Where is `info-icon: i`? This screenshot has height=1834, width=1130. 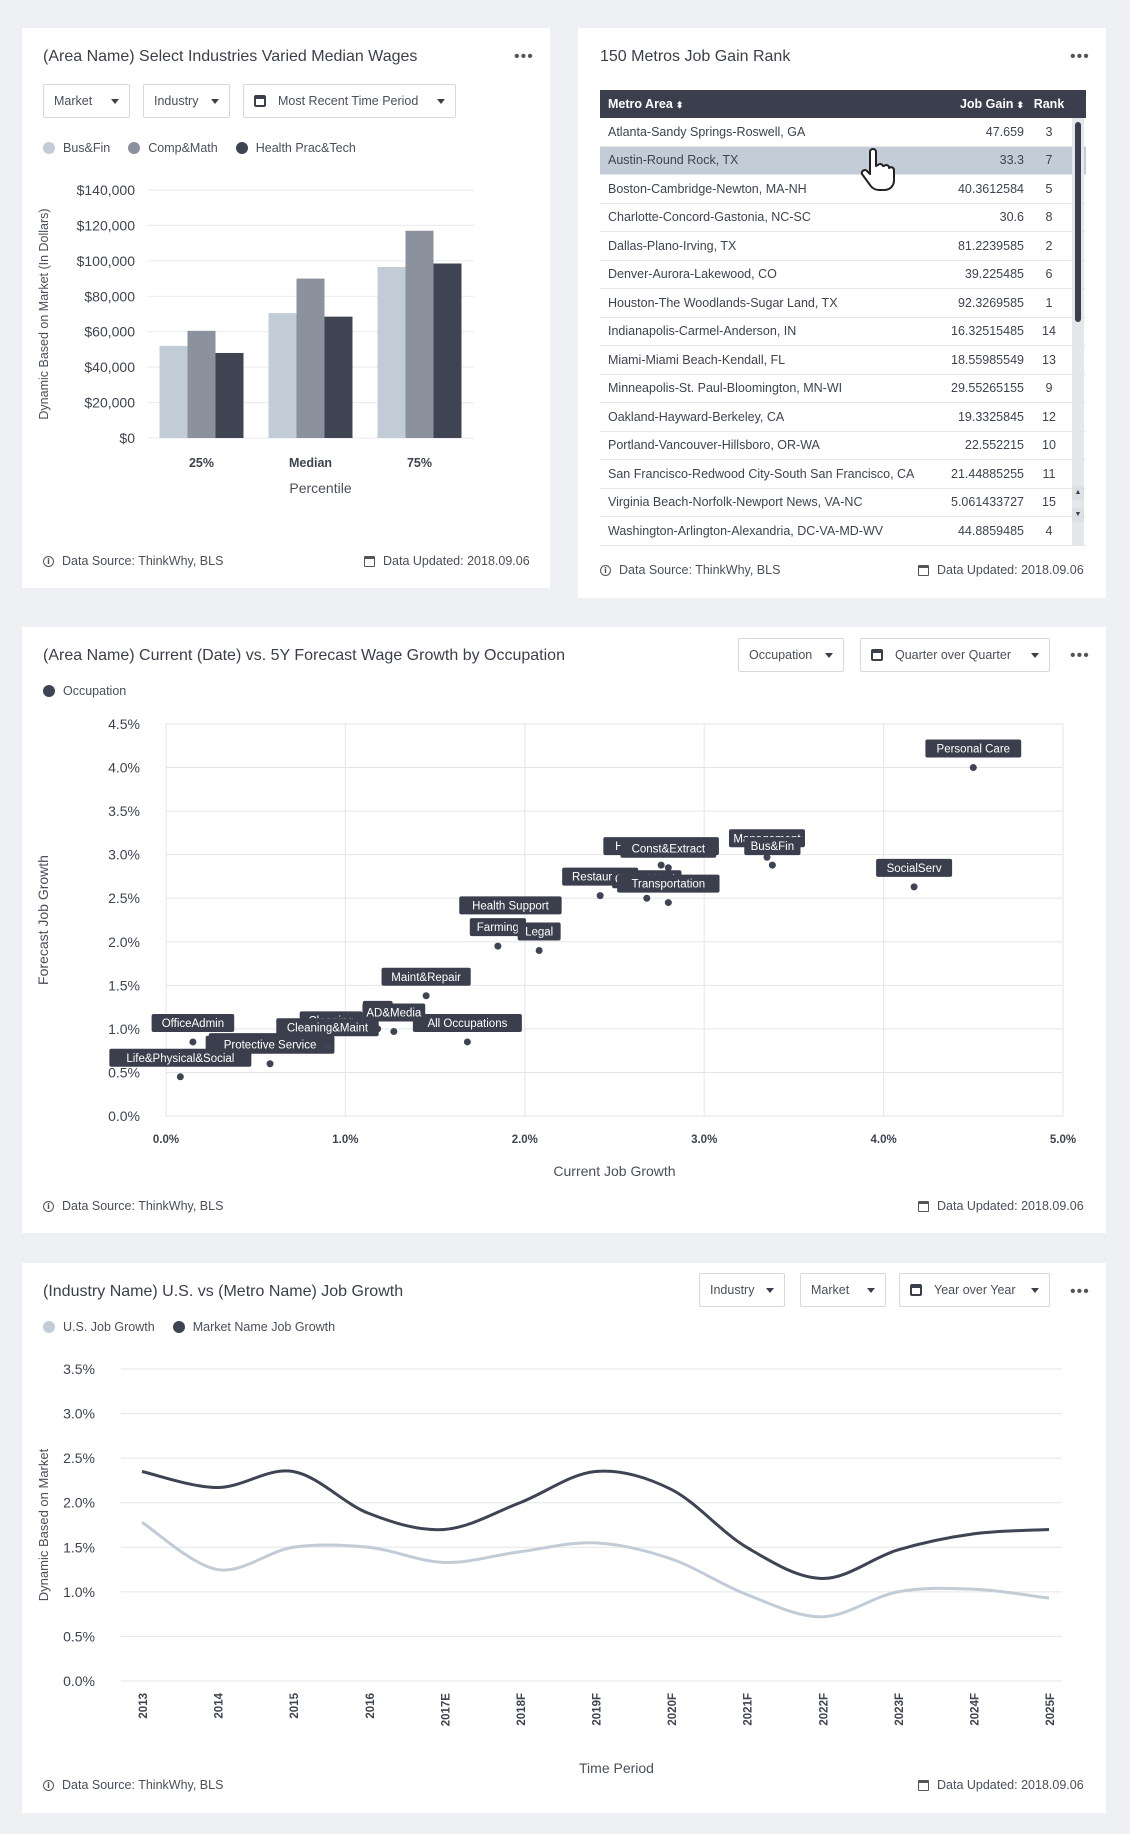
info-icon: i is located at coordinates (605, 570).